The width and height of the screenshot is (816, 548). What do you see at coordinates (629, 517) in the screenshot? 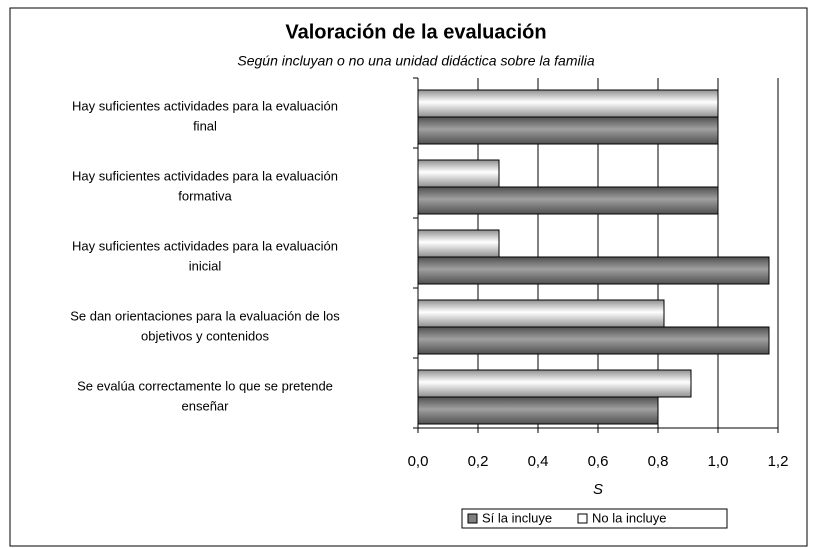
I see `legend-label: No la incluye` at bounding box center [629, 517].